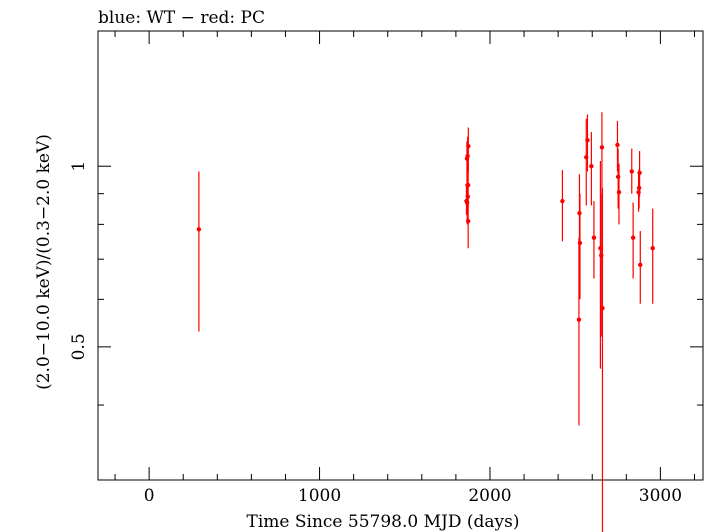  I want to click on y-axis-label: (2.0−10.0 keV)/(0.3−2.0 keV), so click(44, 262).